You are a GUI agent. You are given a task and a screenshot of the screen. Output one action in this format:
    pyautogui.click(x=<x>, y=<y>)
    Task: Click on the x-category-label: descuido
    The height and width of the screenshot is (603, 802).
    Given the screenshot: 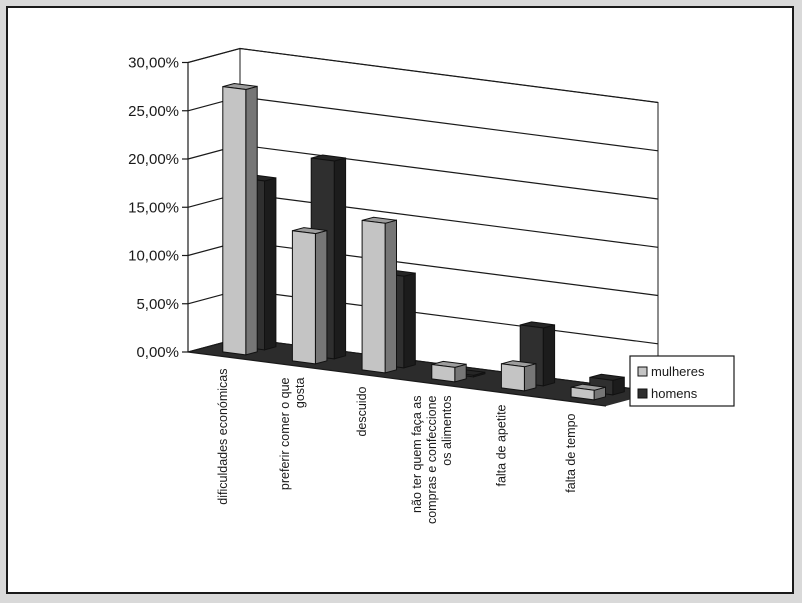 What is the action you would take?
    pyautogui.click(x=362, y=411)
    